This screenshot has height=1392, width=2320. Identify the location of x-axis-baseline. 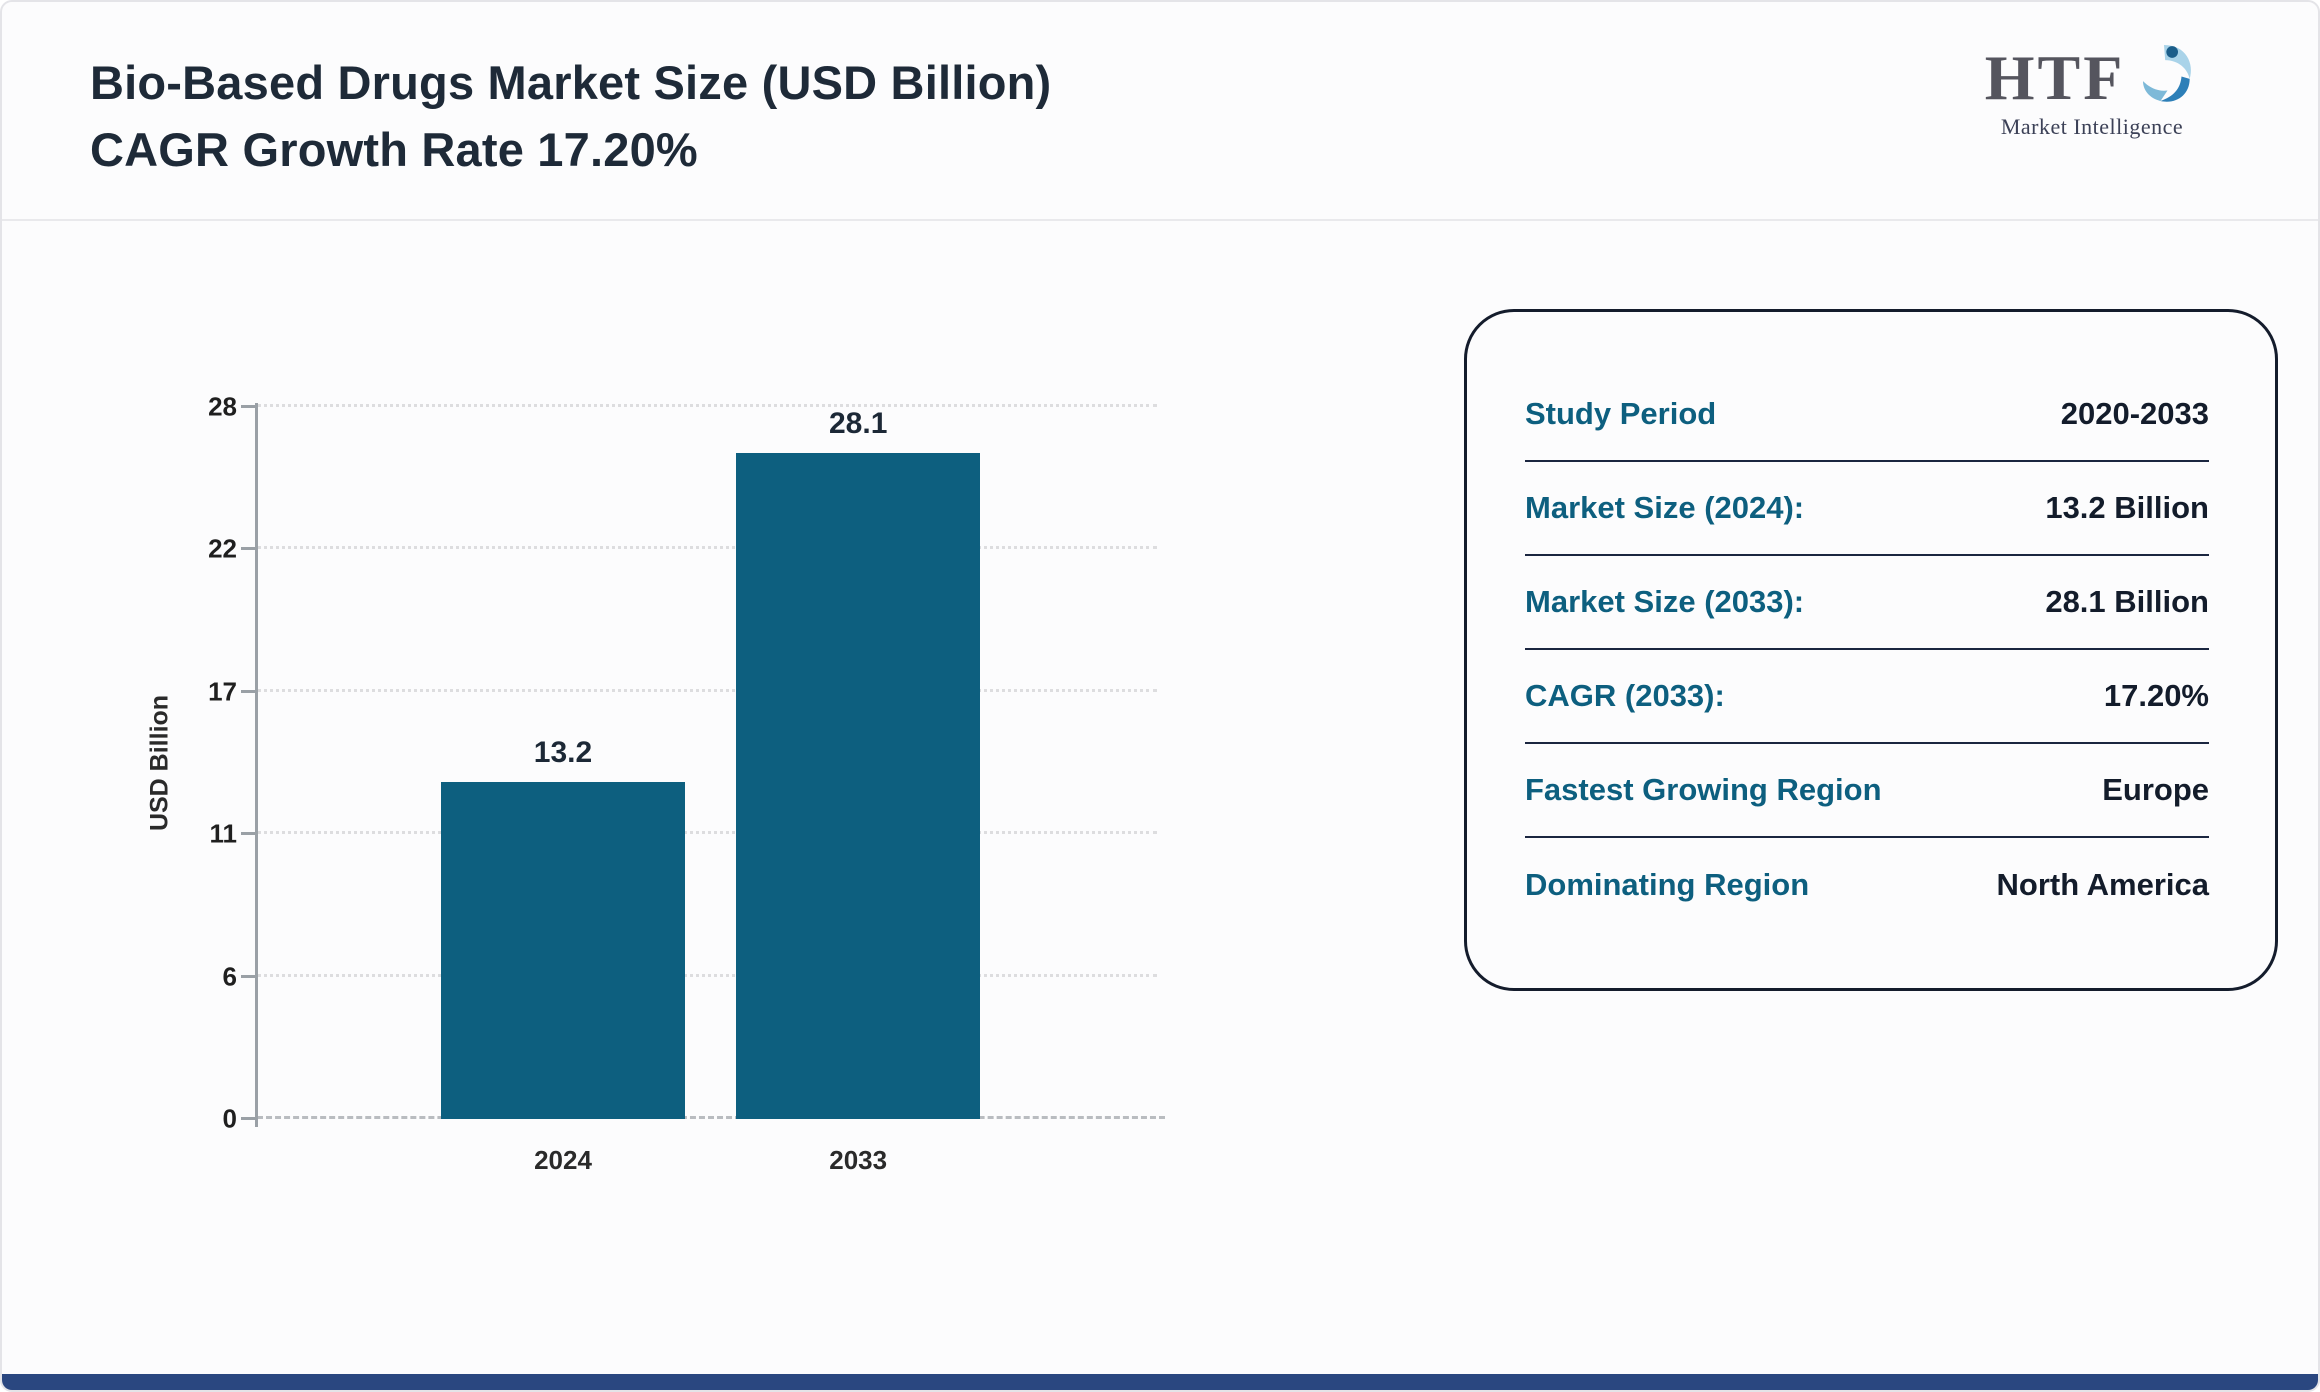
(703, 1118).